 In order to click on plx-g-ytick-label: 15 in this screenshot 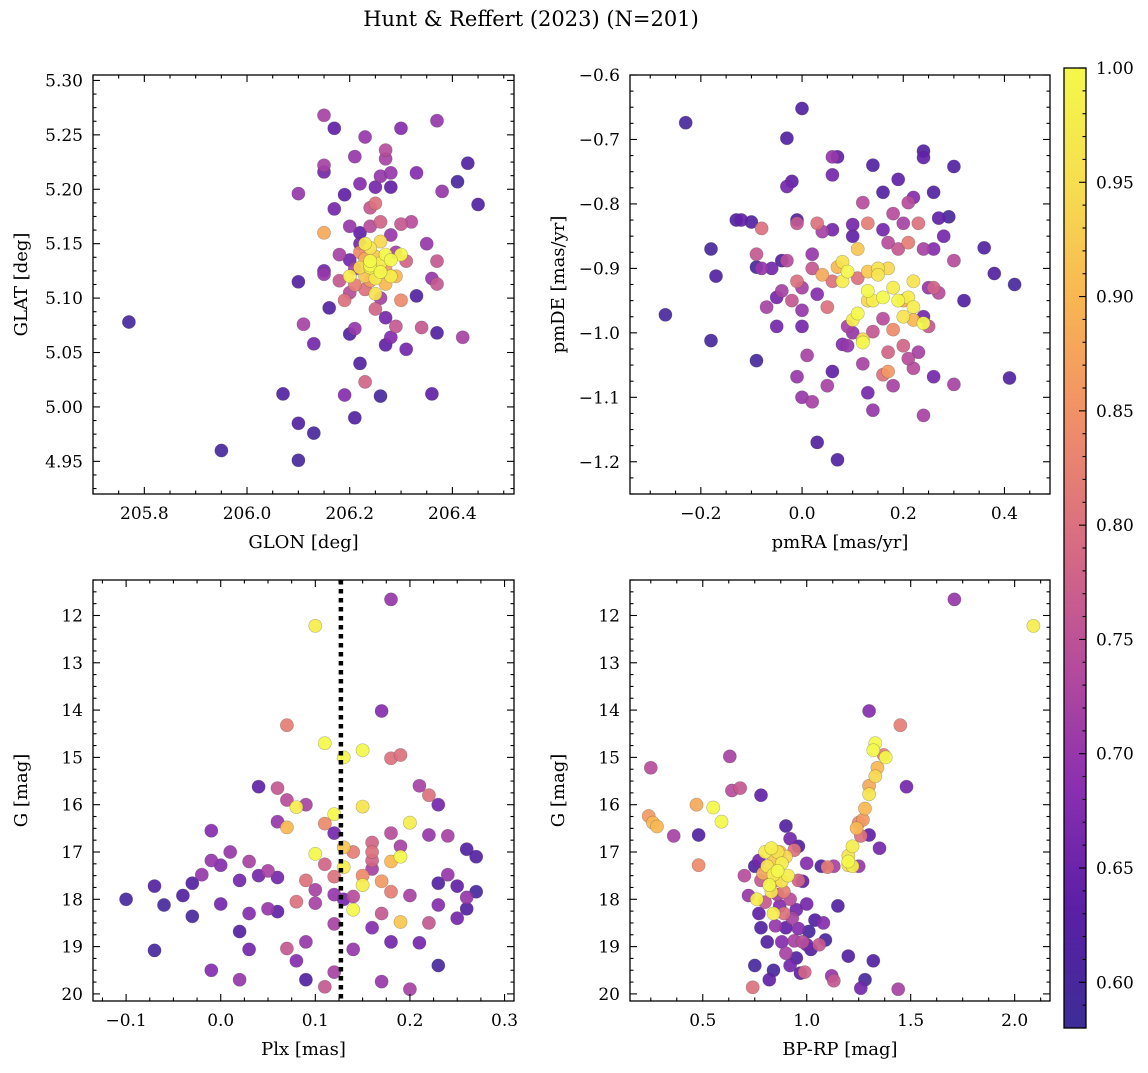, I will do `click(72, 758)`.